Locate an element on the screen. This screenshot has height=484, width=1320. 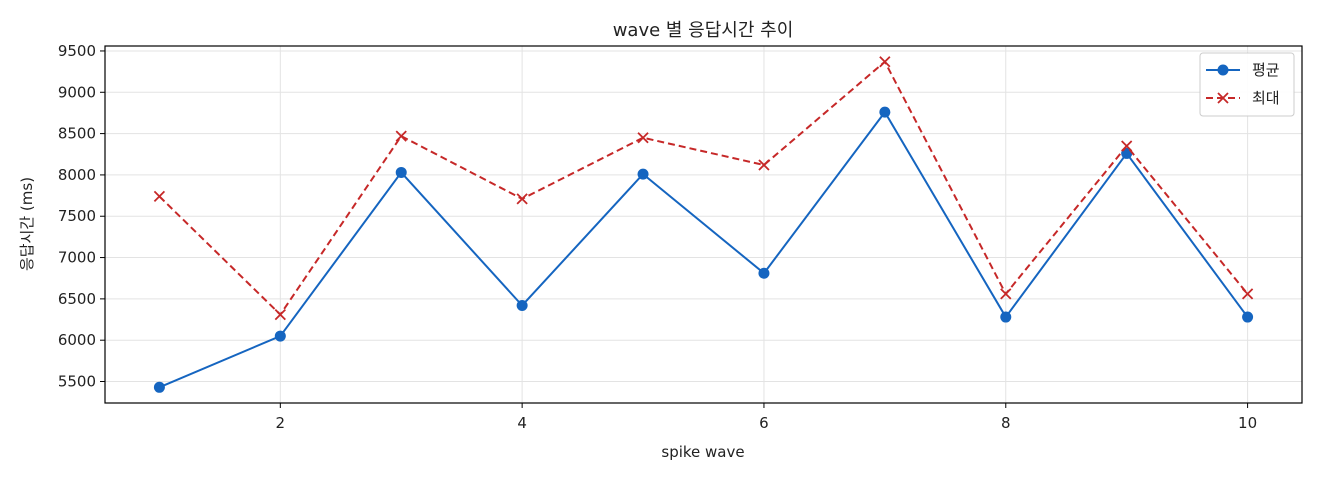
y-tick-label: 8500 is located at coordinates (77, 134).